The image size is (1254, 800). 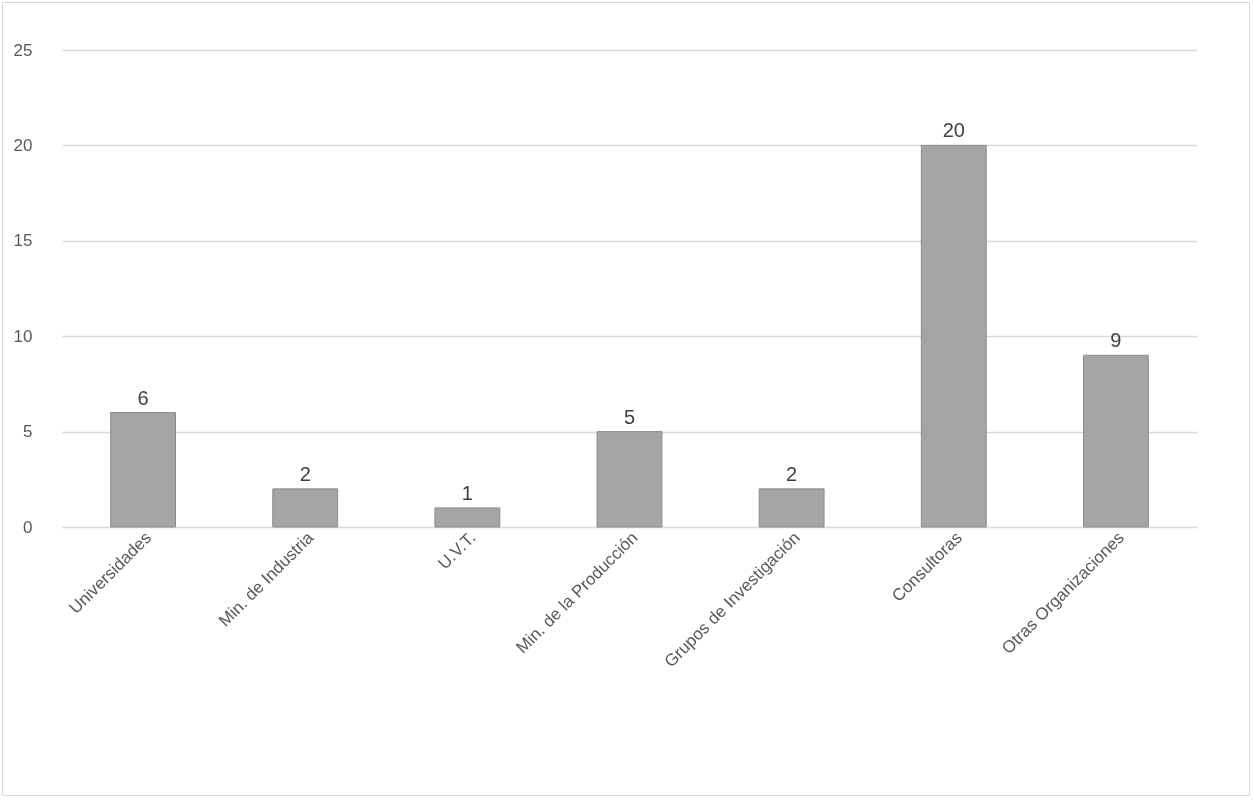 I want to click on y-tick-label: 20, so click(x=23, y=145).